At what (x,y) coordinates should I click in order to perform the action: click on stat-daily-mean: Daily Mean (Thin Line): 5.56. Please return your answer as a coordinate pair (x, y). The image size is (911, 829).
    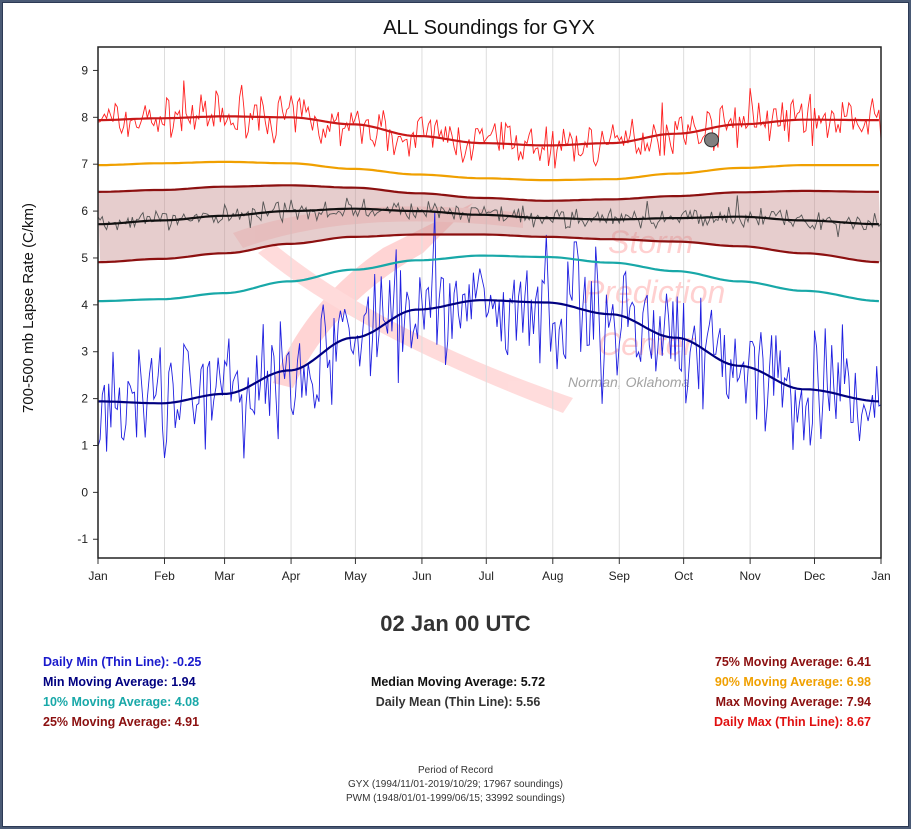
    Looking at the image, I should click on (458, 702).